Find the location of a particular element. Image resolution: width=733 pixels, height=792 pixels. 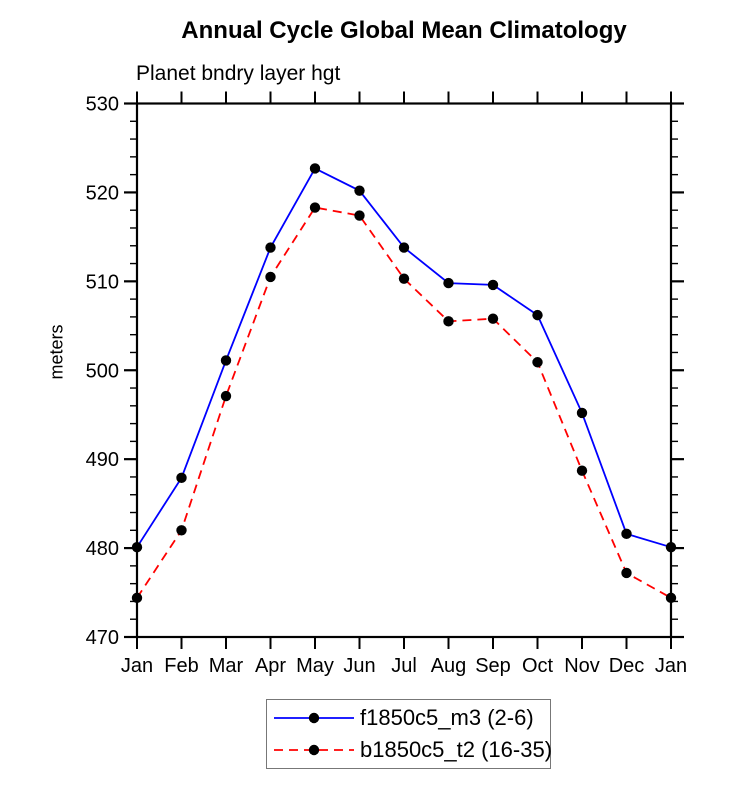

y-tick-label: 470 is located at coordinates (102, 638).